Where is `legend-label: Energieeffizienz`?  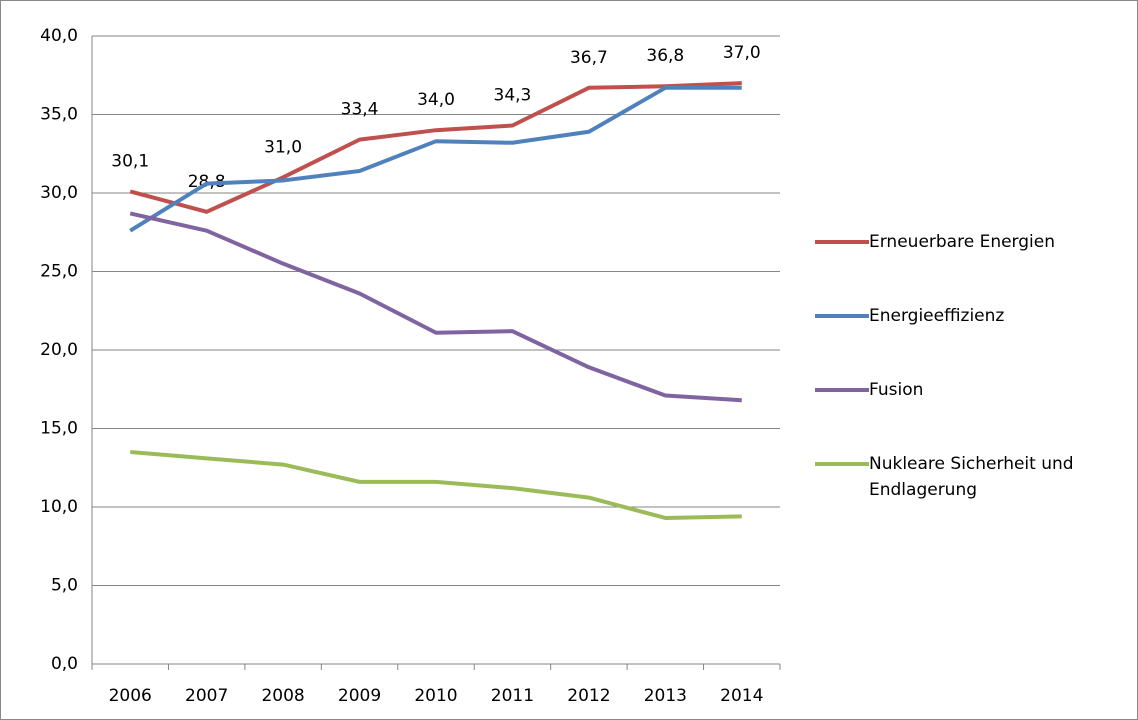
legend-label: Energieeffizienz is located at coordinates (937, 316).